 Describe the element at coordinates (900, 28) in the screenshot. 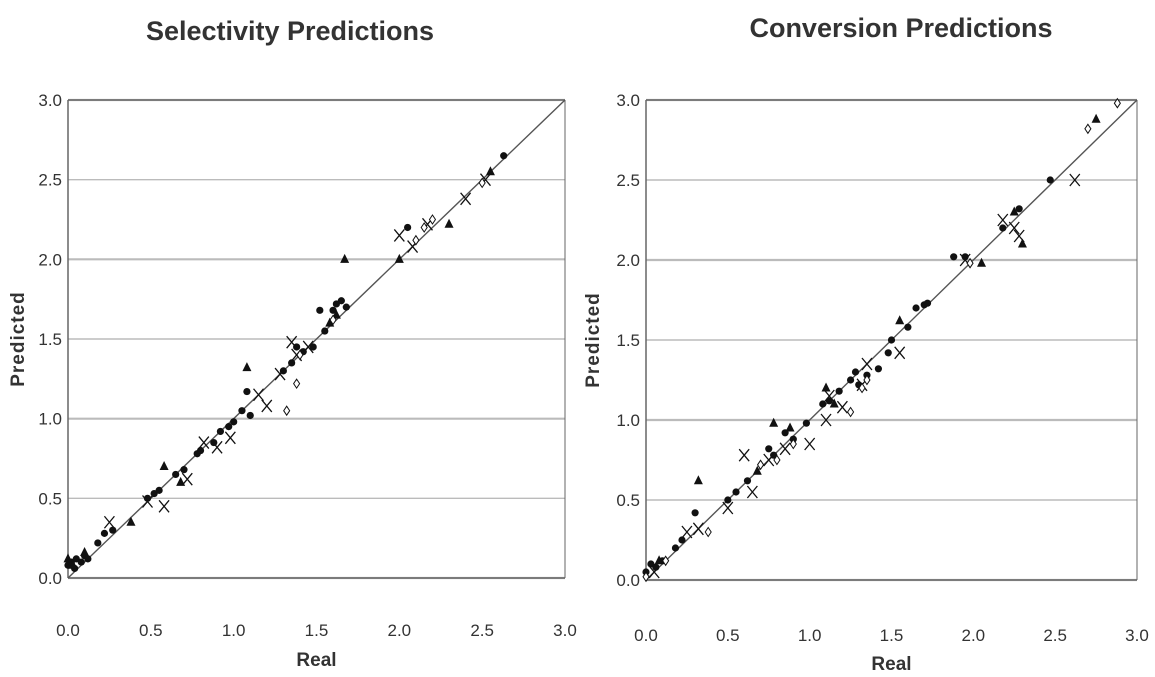

I see `chart-title: Conversion Predictions` at that location.